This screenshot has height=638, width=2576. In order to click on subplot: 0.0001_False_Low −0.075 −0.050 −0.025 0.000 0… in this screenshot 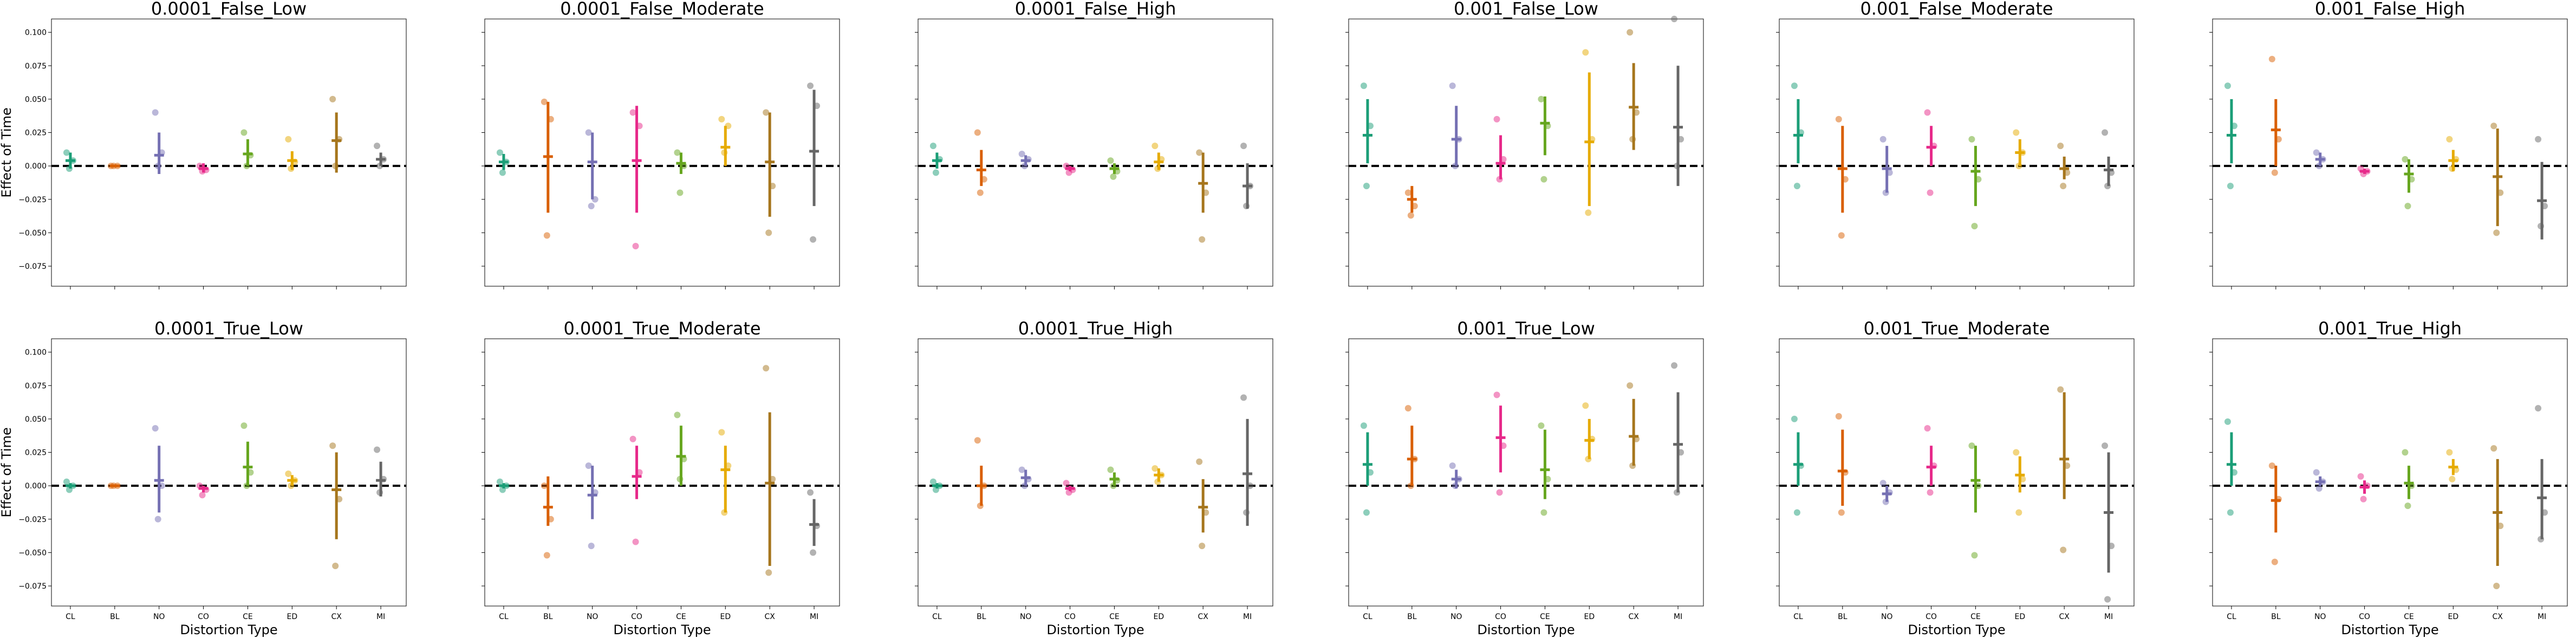, I will do `click(203, 144)`.